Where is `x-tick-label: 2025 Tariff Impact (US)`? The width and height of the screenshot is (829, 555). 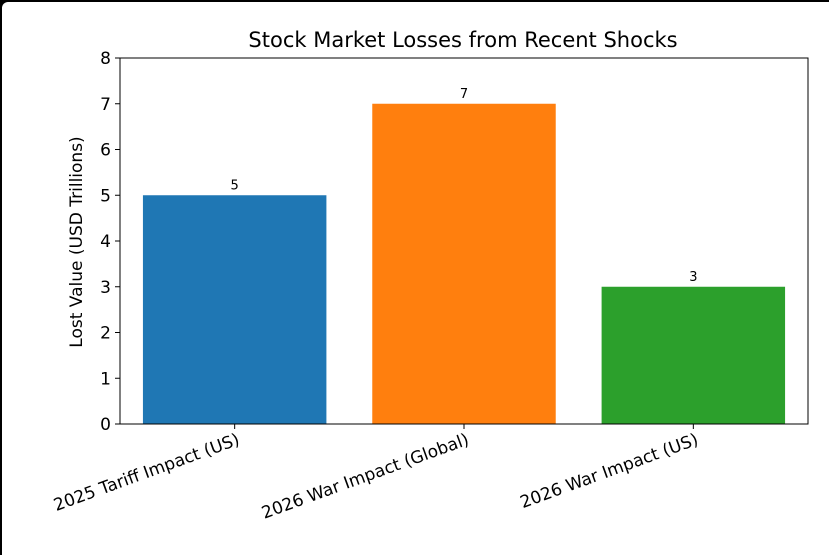 x-tick-label: 2025 Tariff Impact (US) is located at coordinates (146, 473).